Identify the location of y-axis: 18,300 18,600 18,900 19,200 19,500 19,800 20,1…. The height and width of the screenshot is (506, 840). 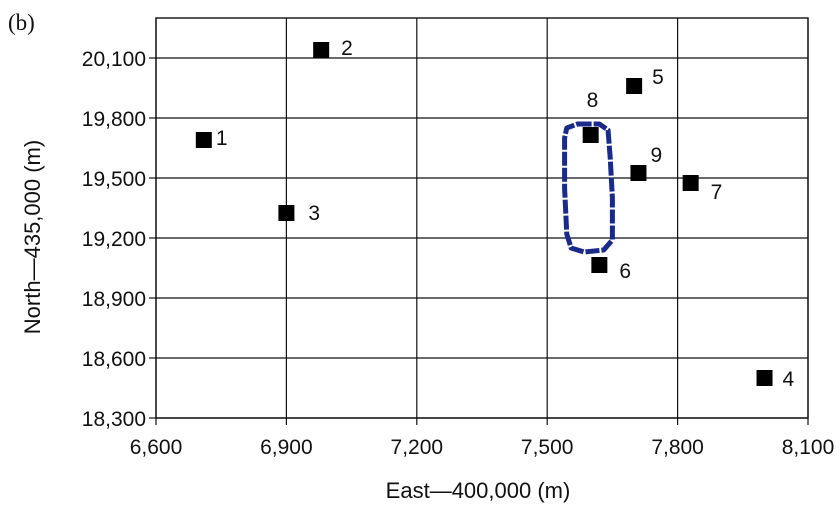
(119, 239).